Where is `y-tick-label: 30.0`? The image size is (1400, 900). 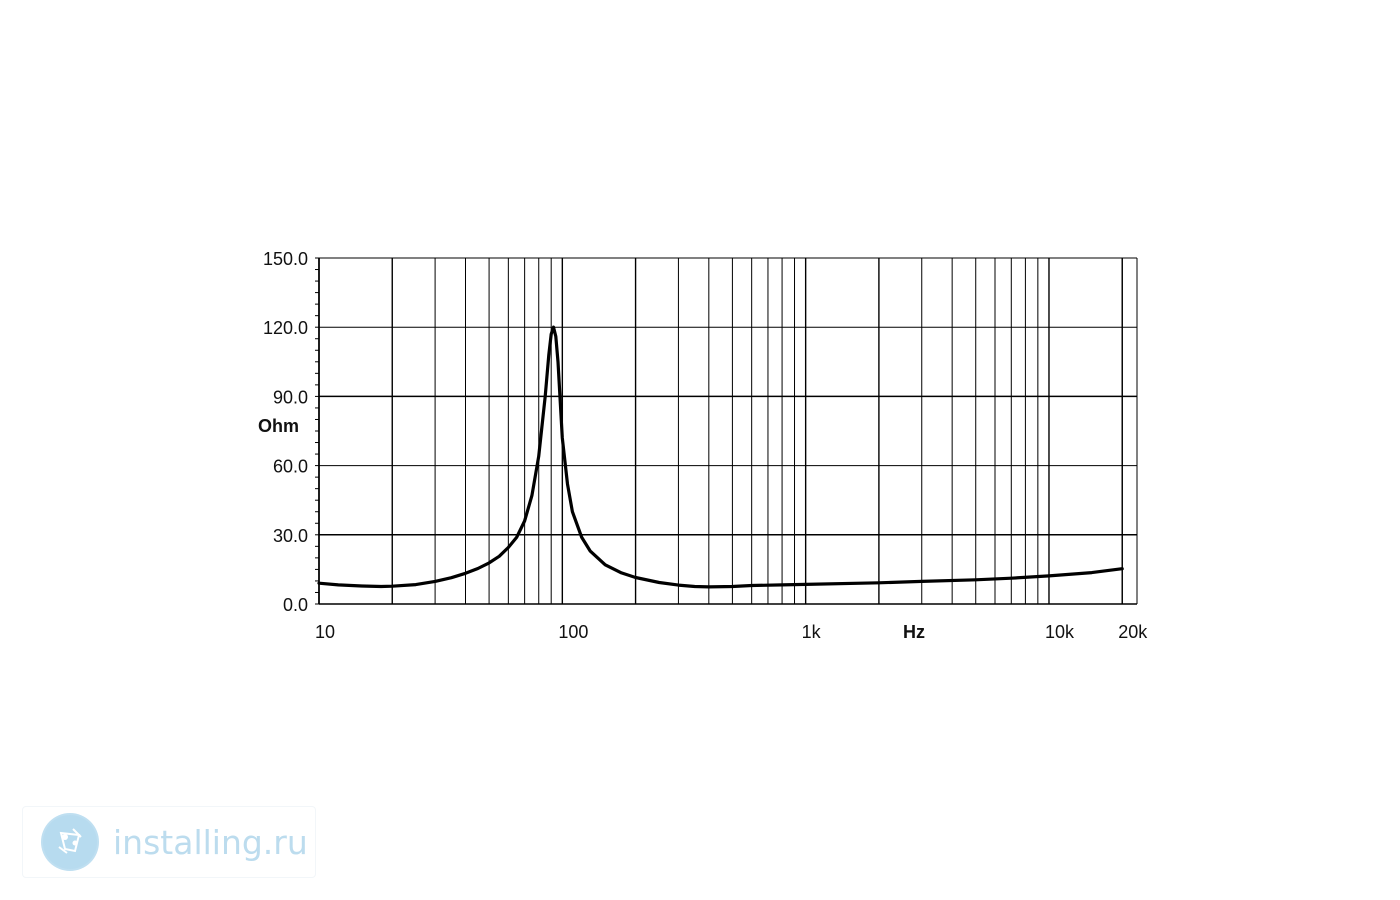
y-tick-label: 30.0 is located at coordinates (290, 536).